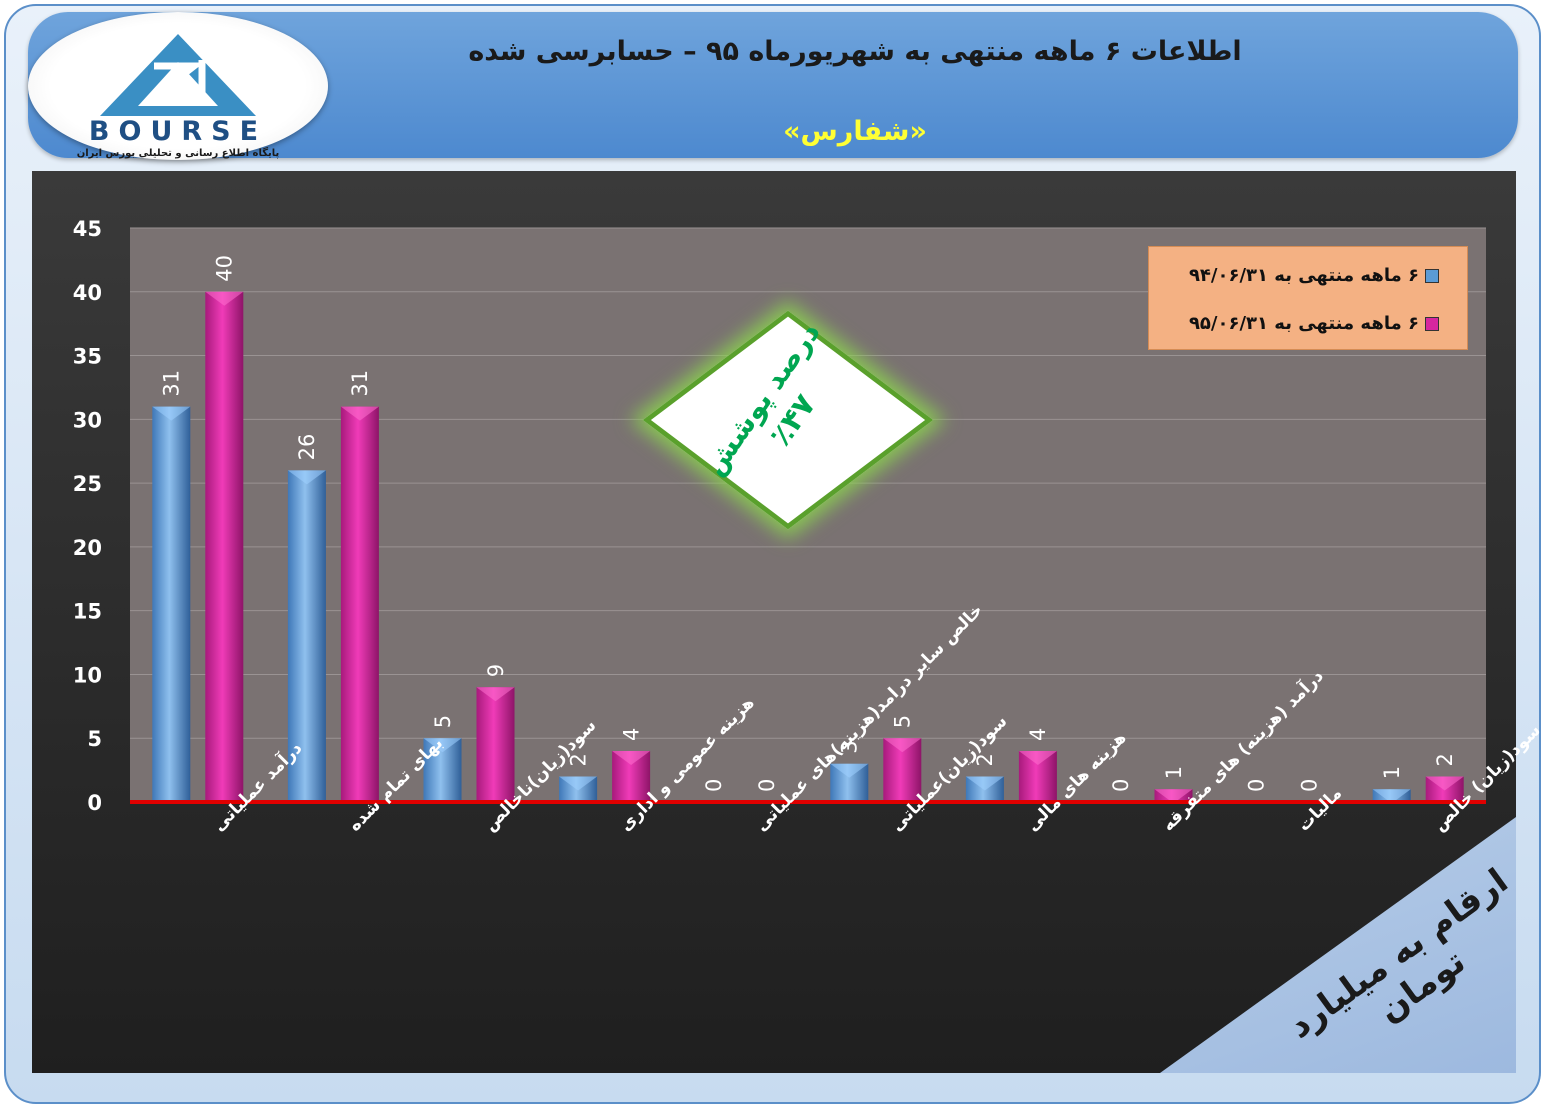 The height and width of the screenshot is (1110, 1547). What do you see at coordinates (87, 548) in the screenshot?
I see `y-tick-label: 20` at bounding box center [87, 548].